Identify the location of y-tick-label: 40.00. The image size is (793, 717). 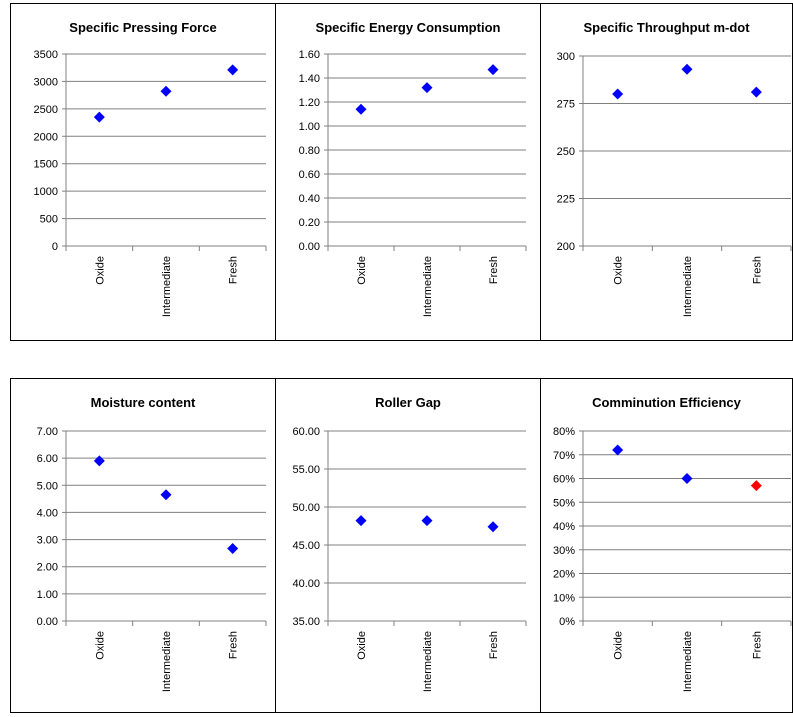
(306, 584).